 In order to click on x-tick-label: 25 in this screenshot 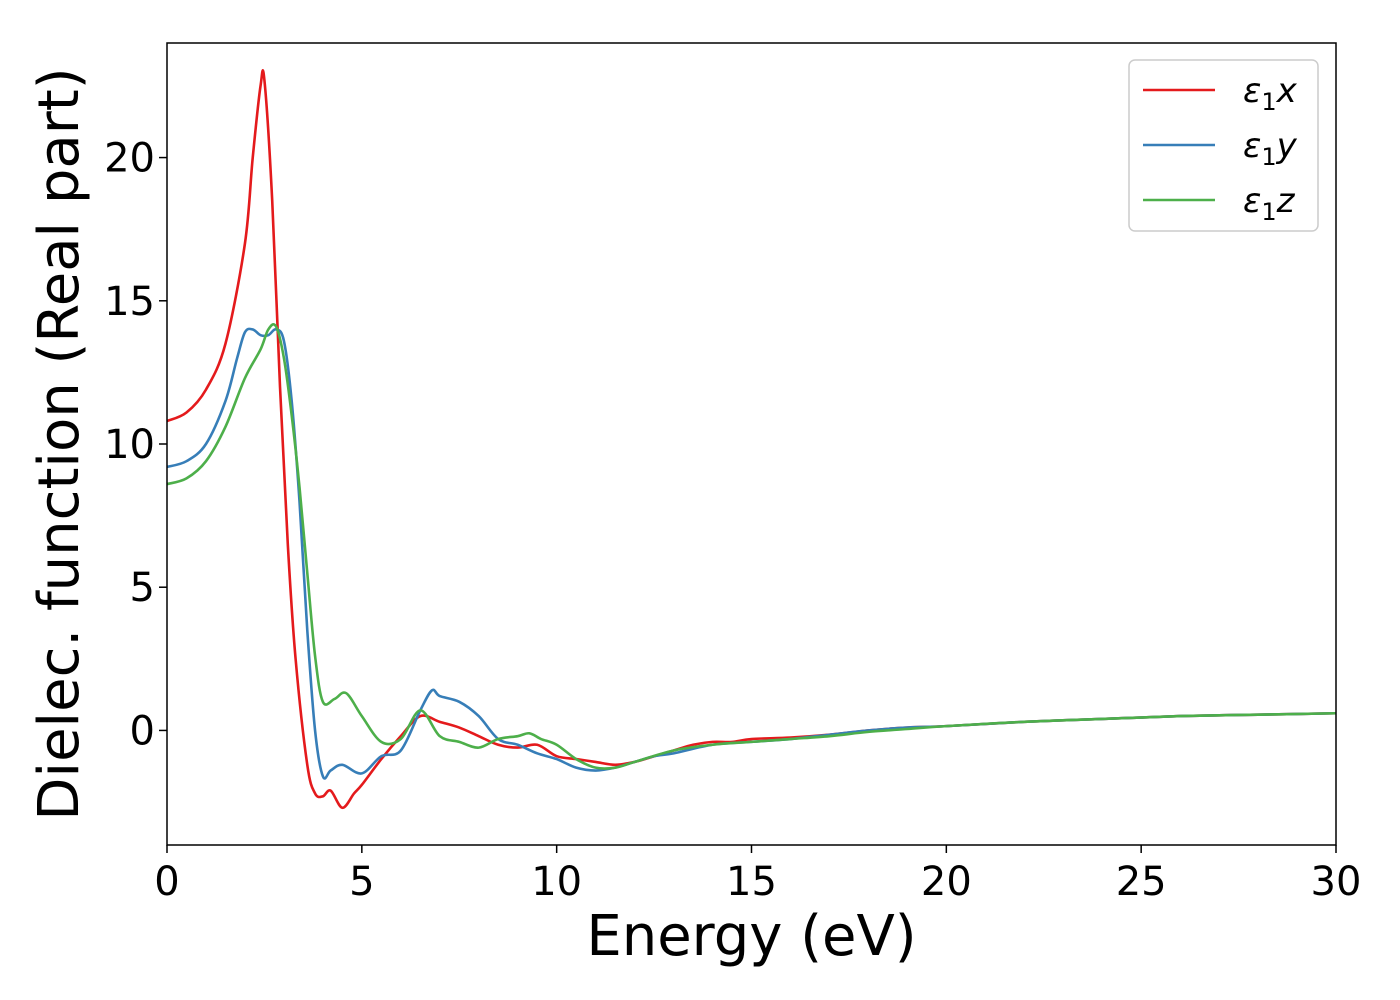, I will do `click(1141, 882)`.